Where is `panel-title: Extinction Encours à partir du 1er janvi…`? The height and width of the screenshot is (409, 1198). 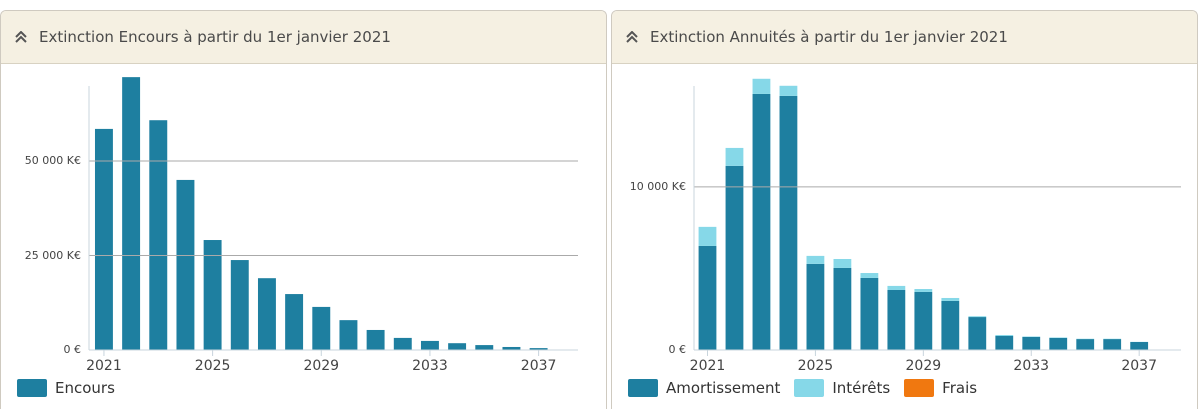
panel-title: Extinction Encours à partir du 1er janvi… is located at coordinates (215, 37).